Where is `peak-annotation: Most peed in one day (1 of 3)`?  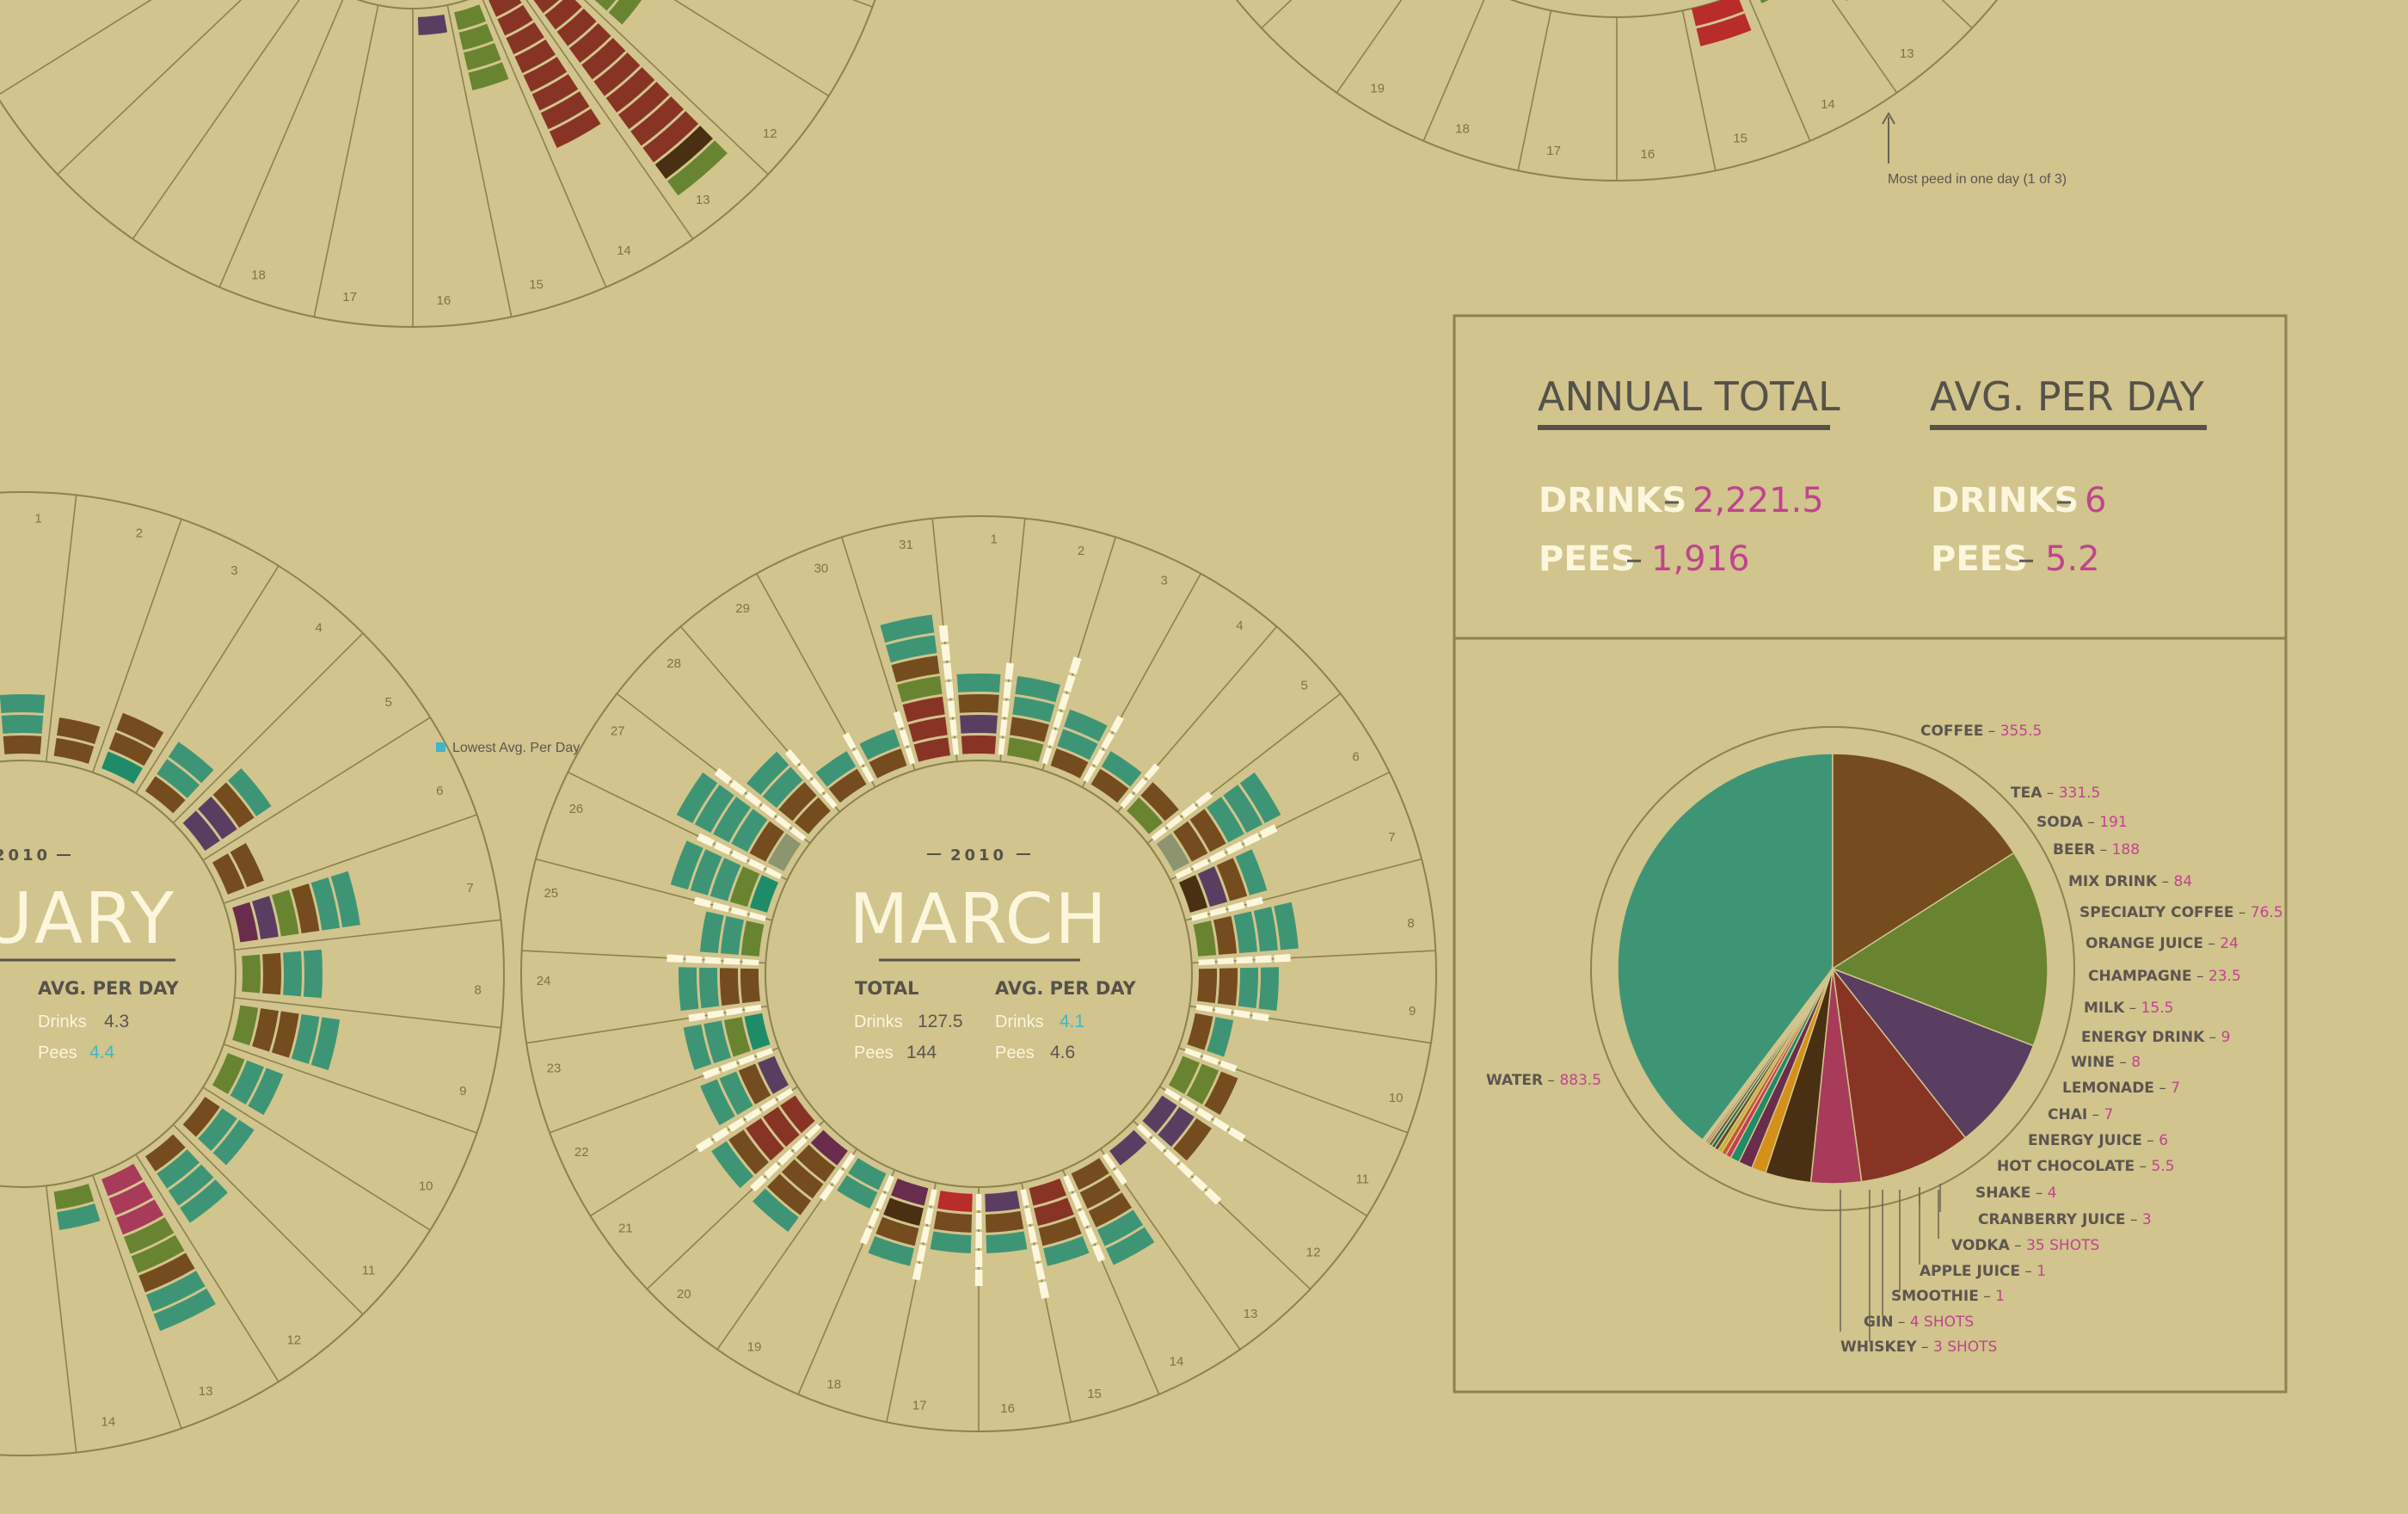
peak-annotation: Most peed in one day (1 of 3) is located at coordinates (1975, 149).